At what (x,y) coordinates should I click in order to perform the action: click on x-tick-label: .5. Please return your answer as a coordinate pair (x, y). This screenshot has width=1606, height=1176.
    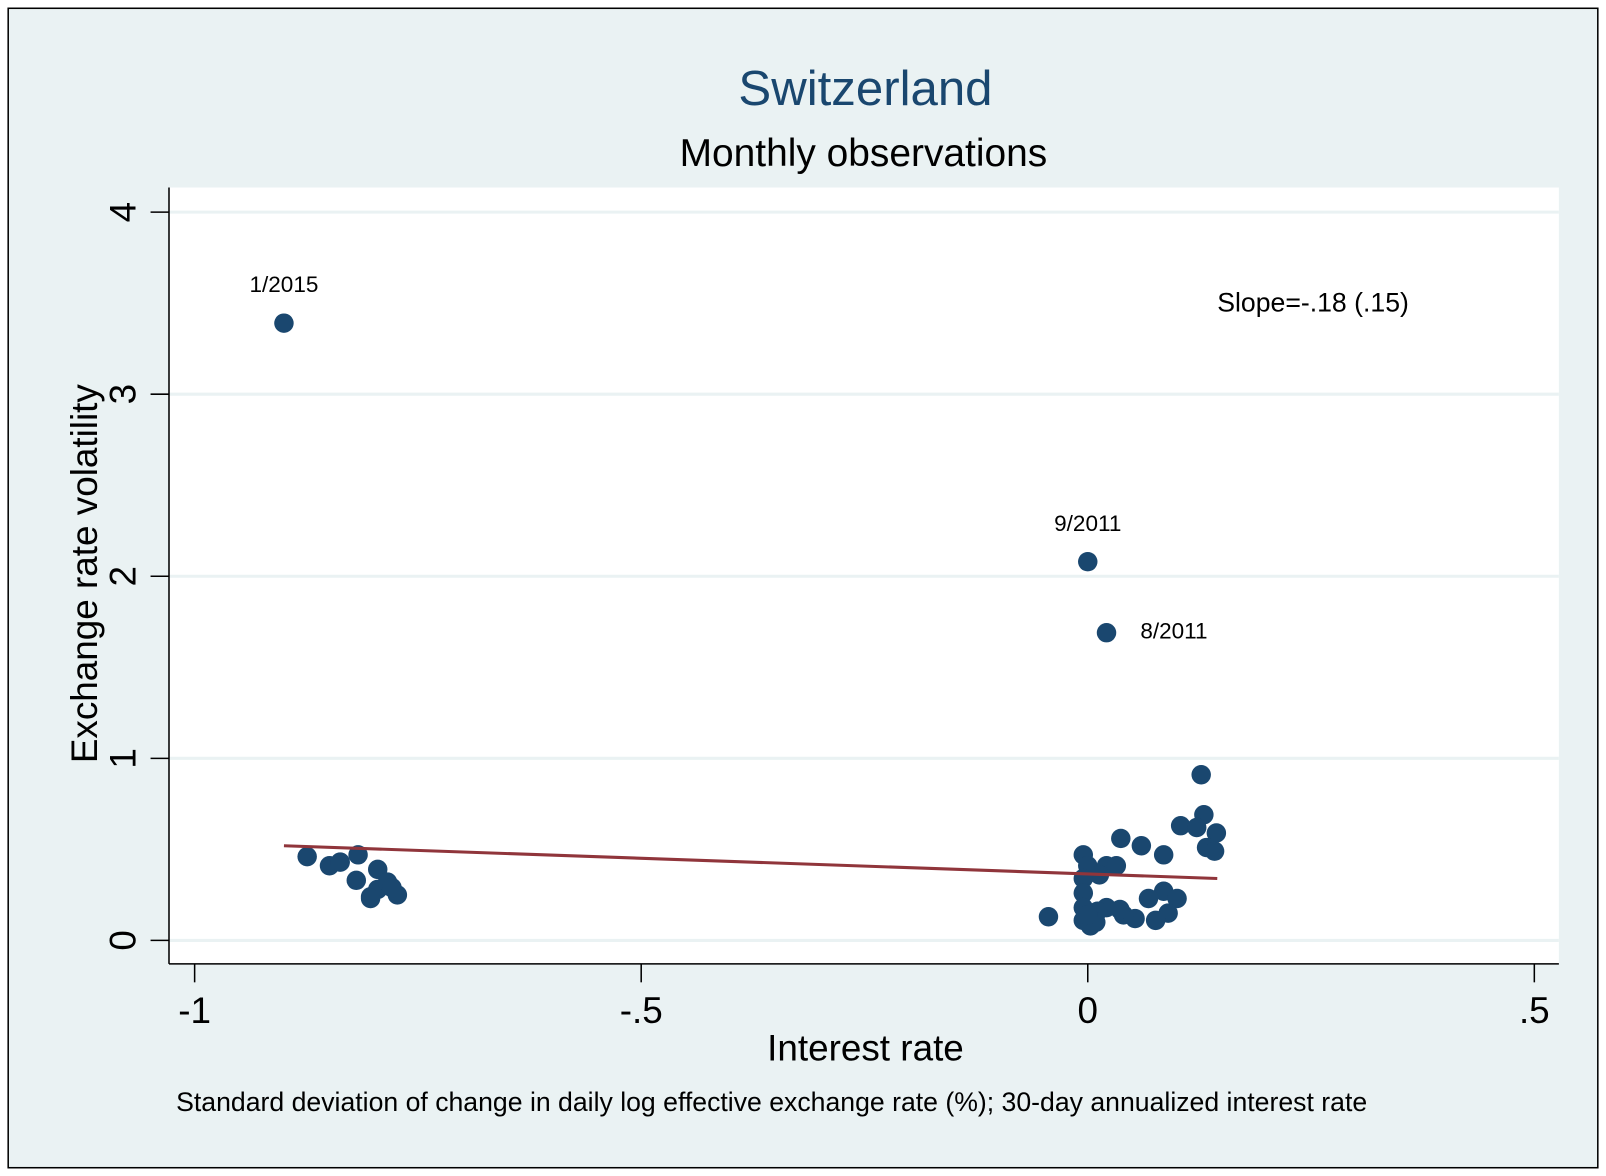
    Looking at the image, I should click on (1534, 1010).